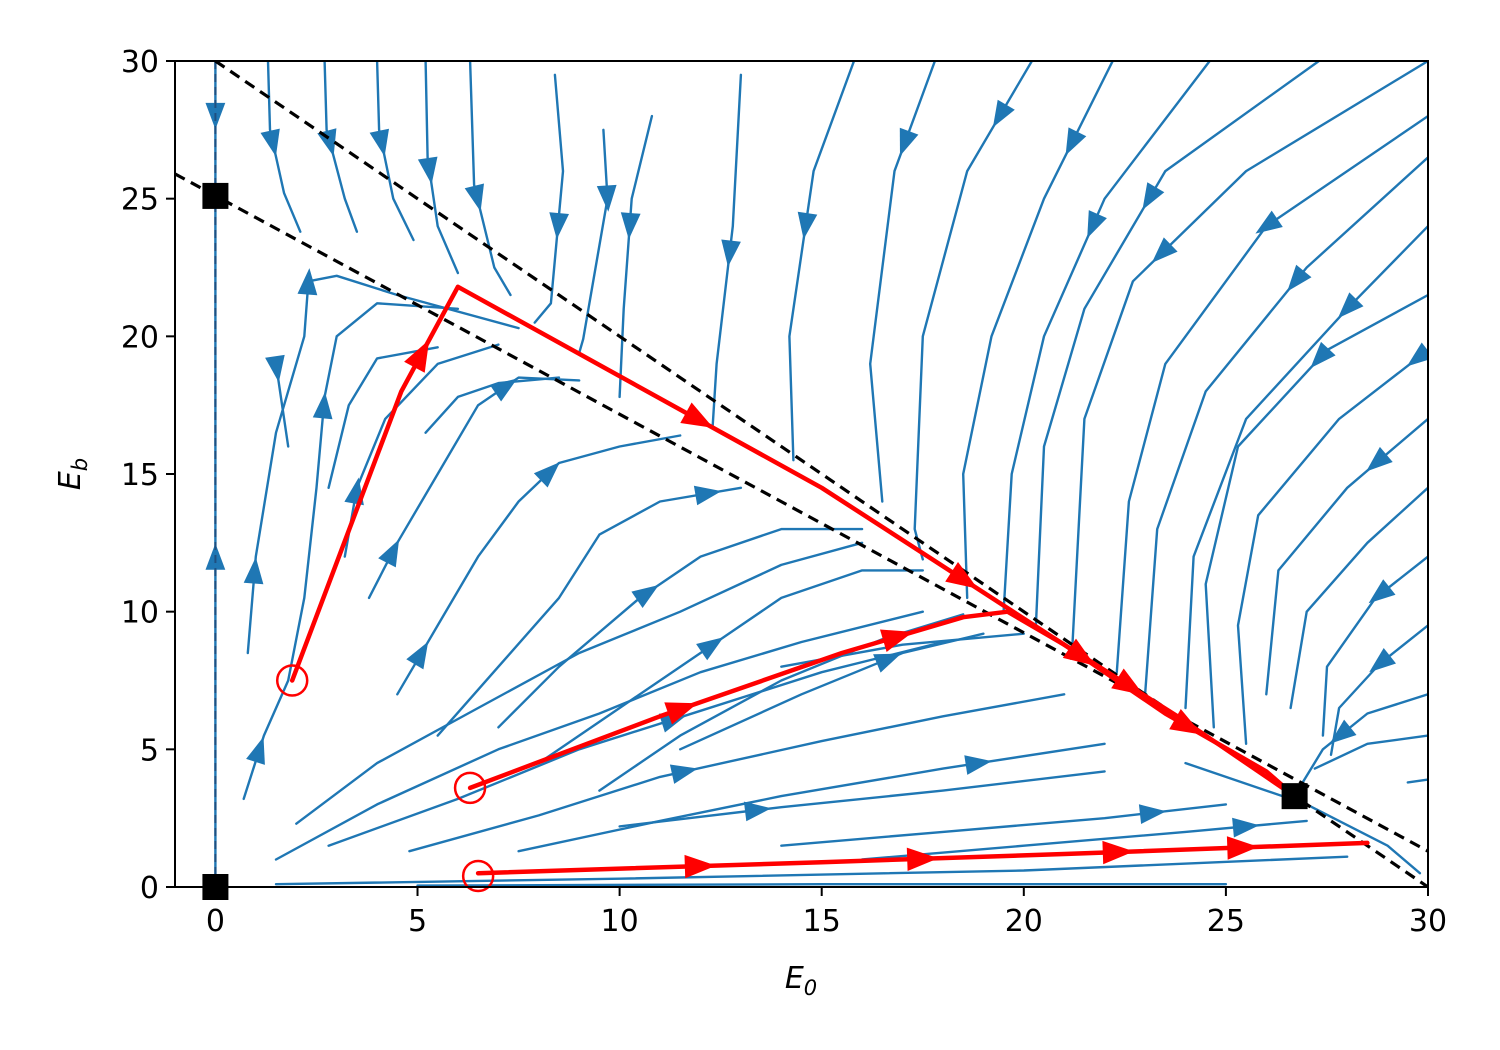  I want to click on x-ticks: 0 5 10 15 20 25 30, so click(826, 913).